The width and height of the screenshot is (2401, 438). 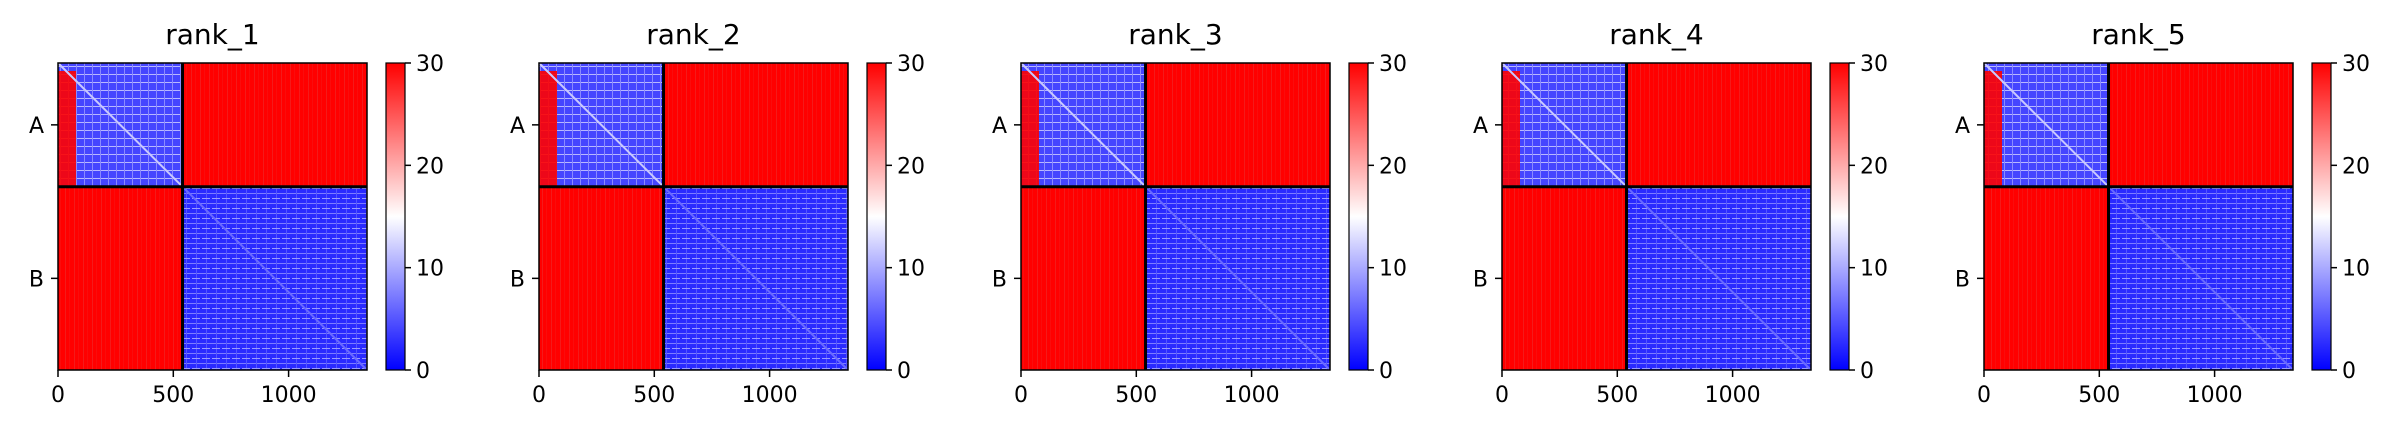 I want to click on panel-title: rank_1, so click(x=212, y=34).